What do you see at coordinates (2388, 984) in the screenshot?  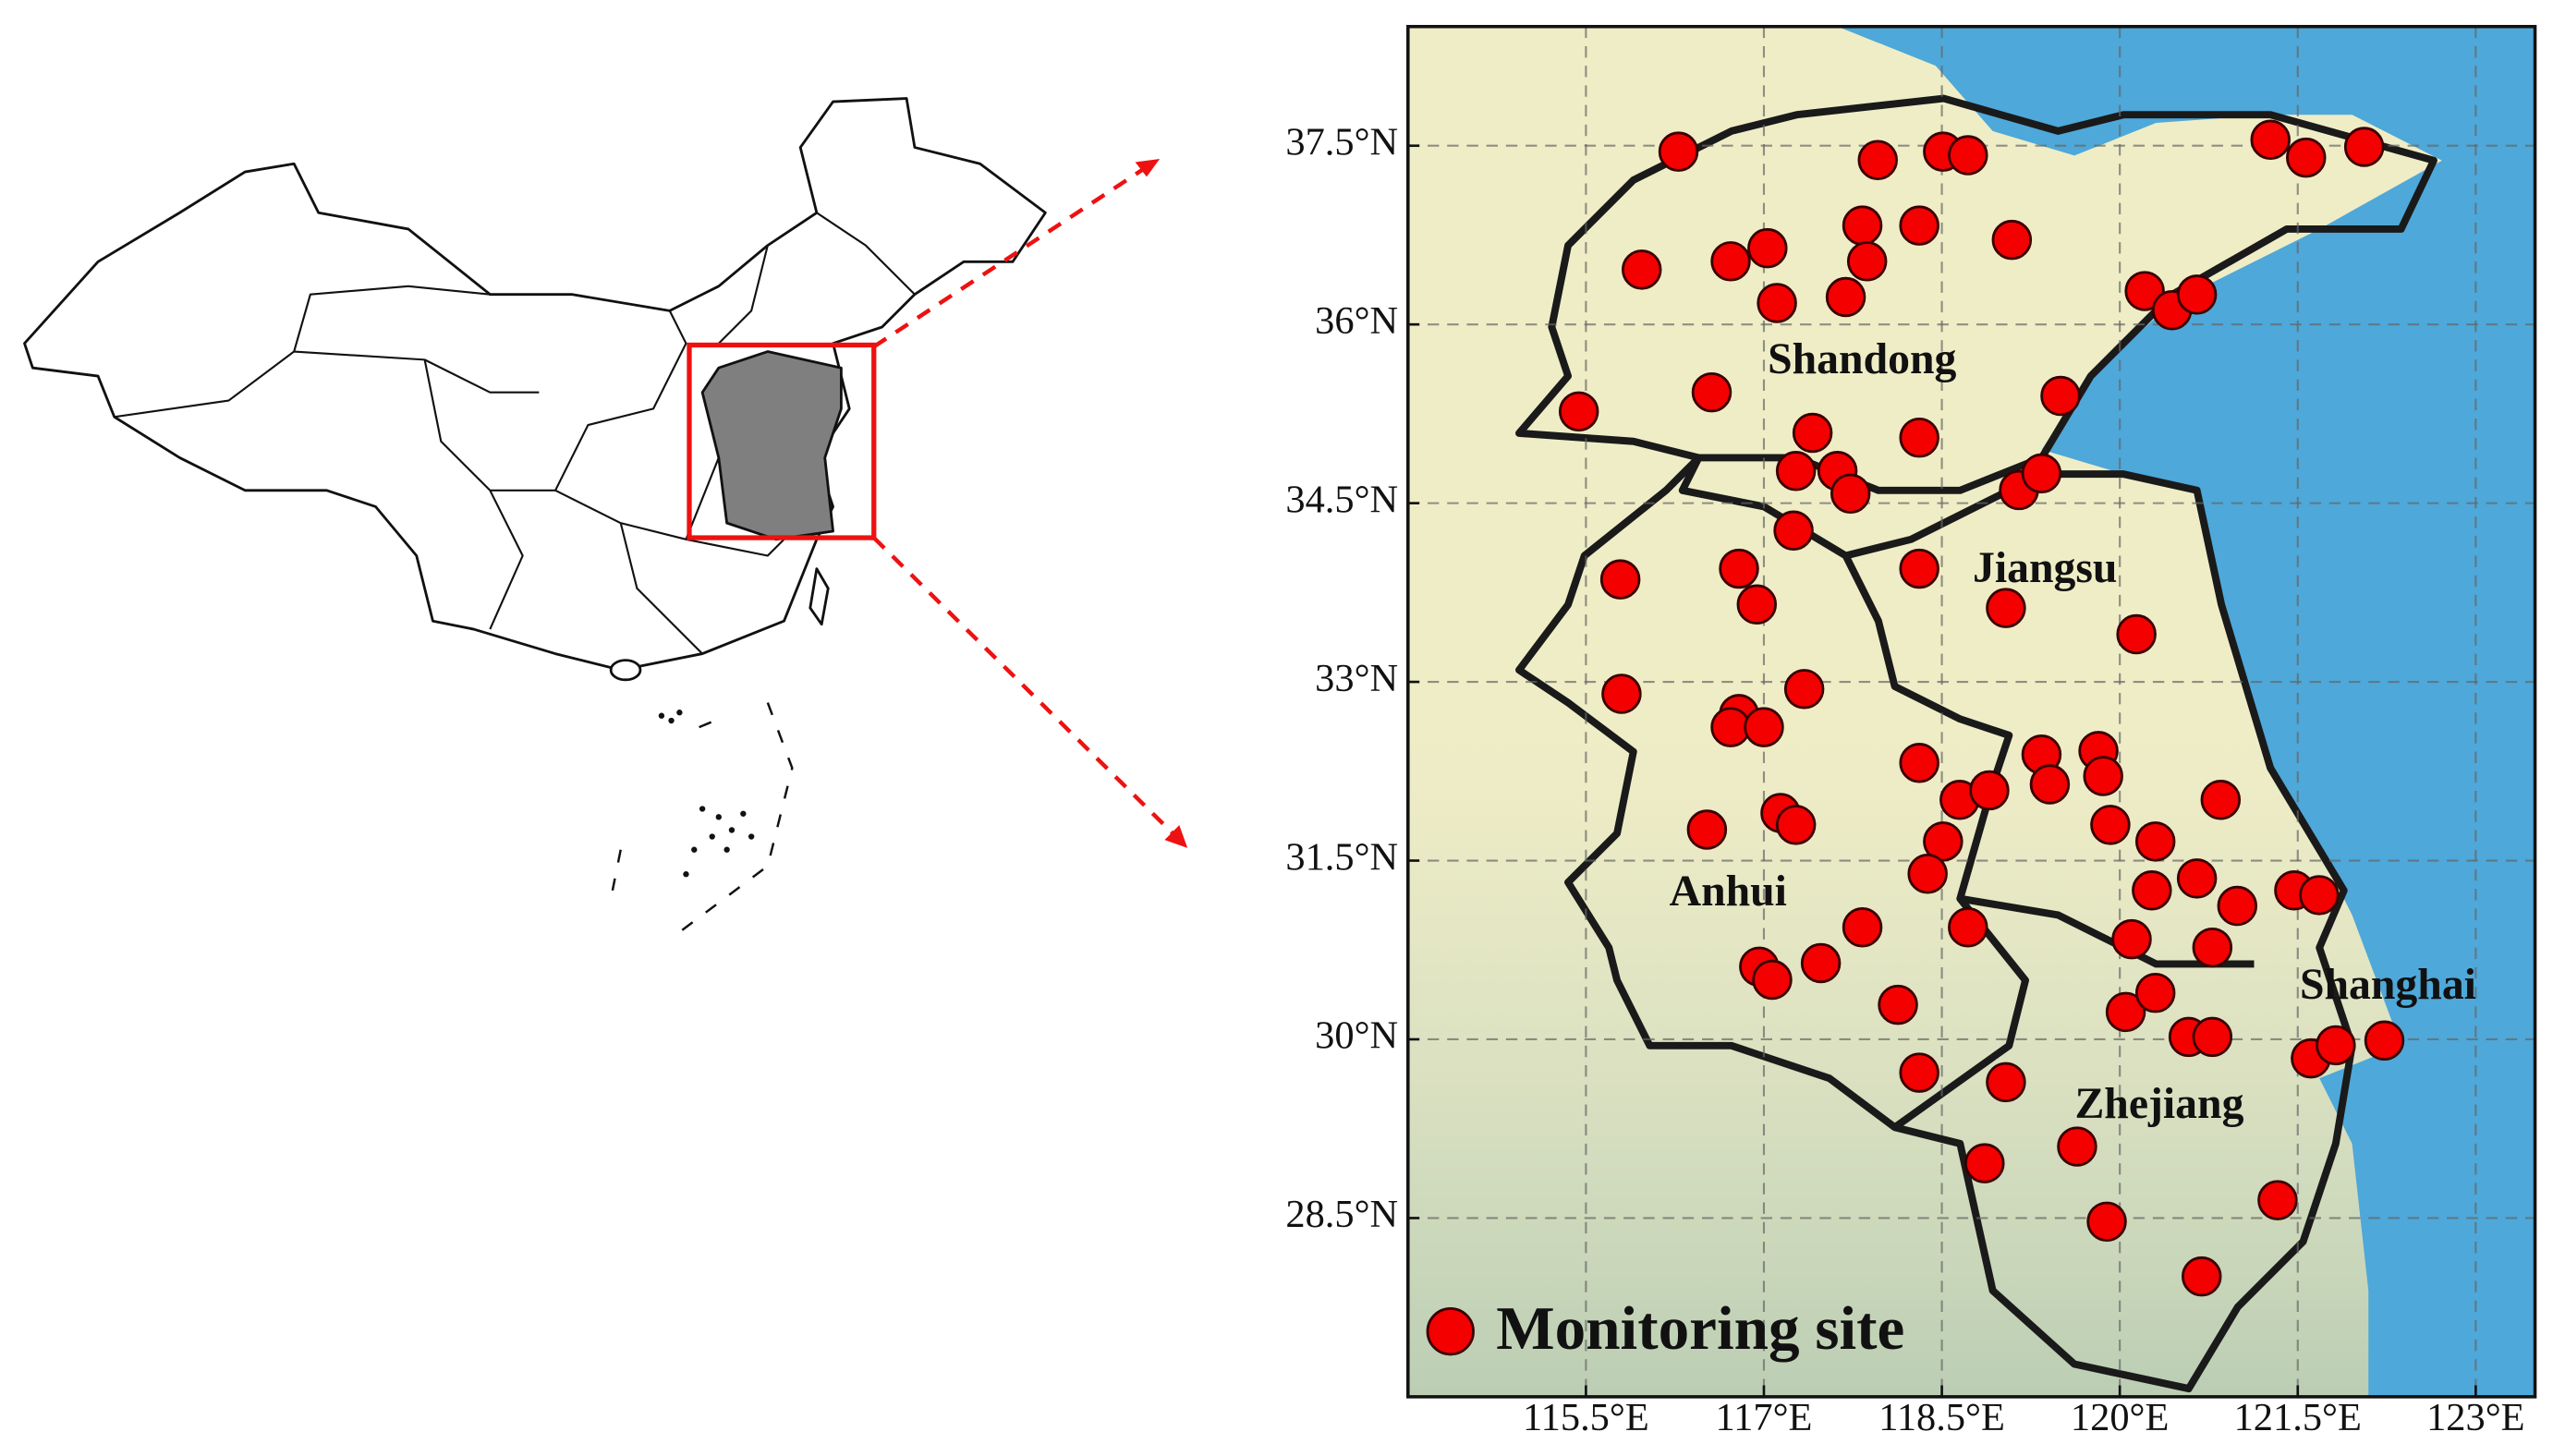 I see `province-label: Shanghai` at bounding box center [2388, 984].